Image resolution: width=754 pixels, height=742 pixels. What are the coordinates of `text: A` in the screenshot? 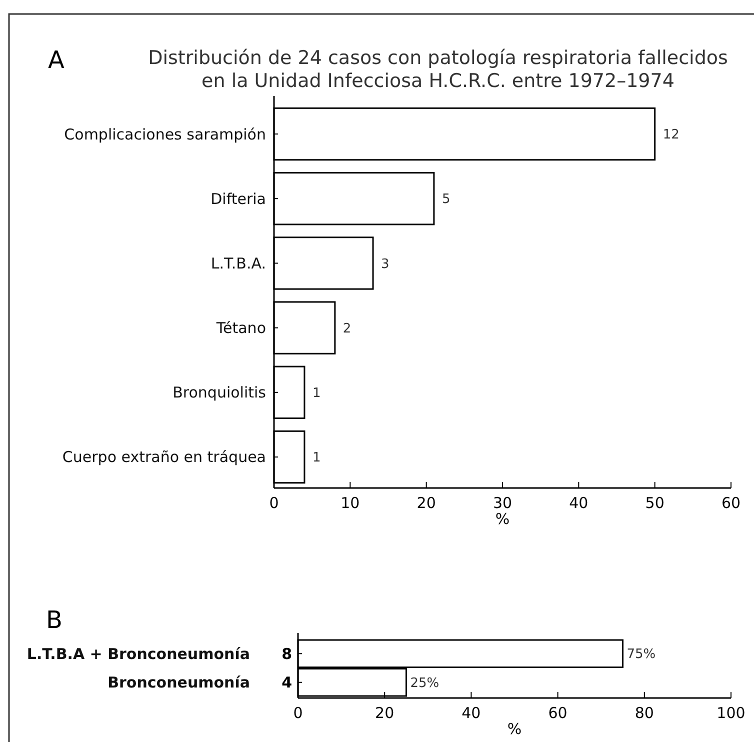 It's located at (56, 60).